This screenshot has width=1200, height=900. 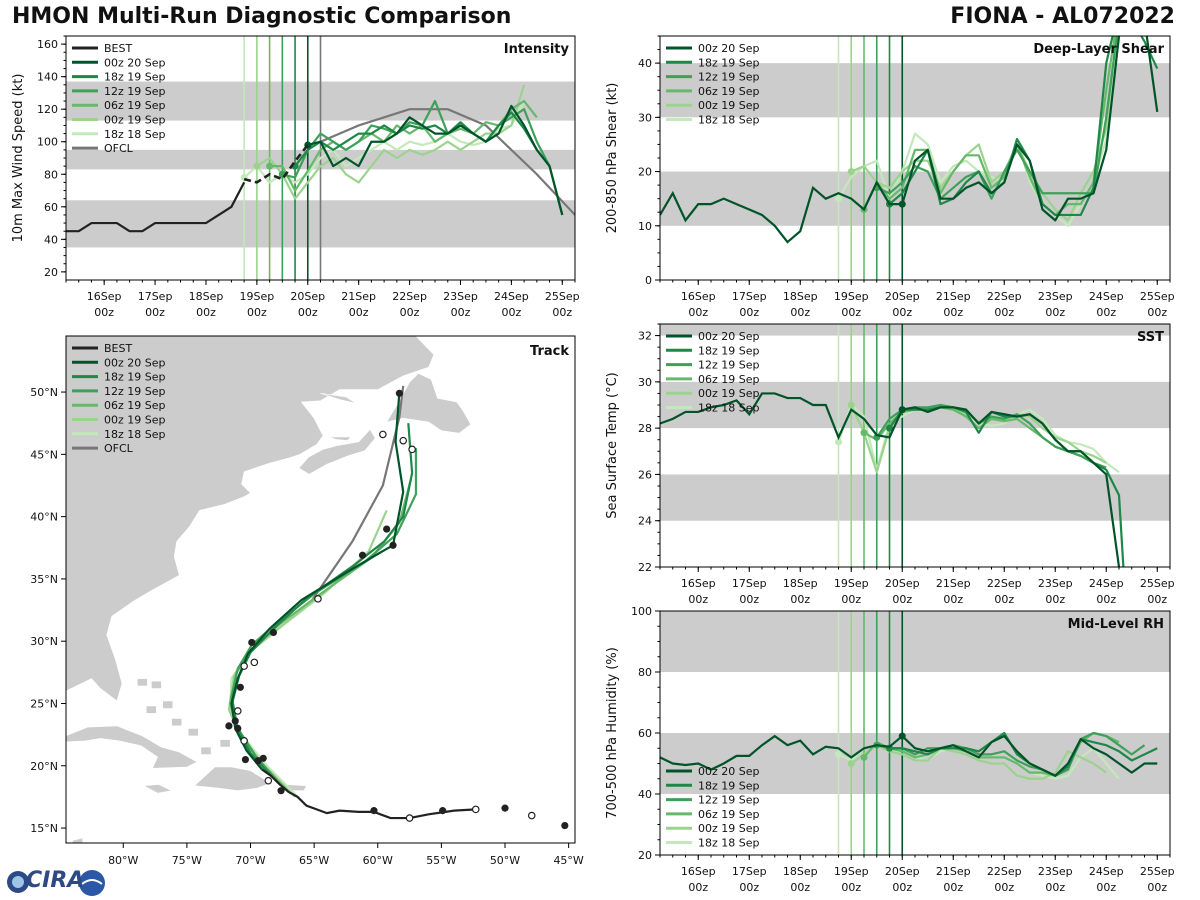 What do you see at coordinates (902, 583) in the screenshot?
I see `sst-xtick-label: 20Sep` at bounding box center [902, 583].